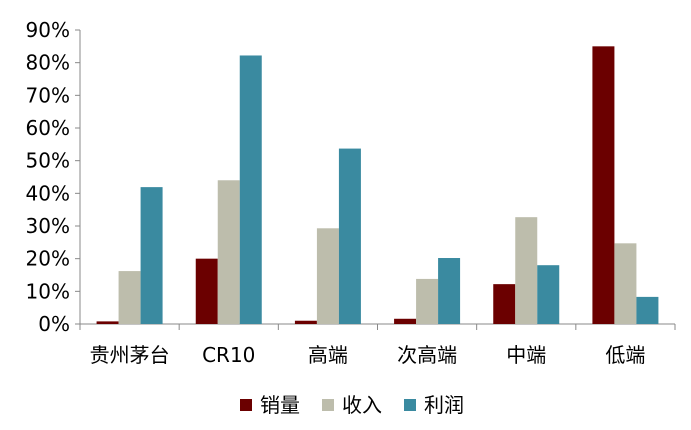 The width and height of the screenshot is (691, 430). I want to click on y-tick-label: 40%, so click(48, 193).